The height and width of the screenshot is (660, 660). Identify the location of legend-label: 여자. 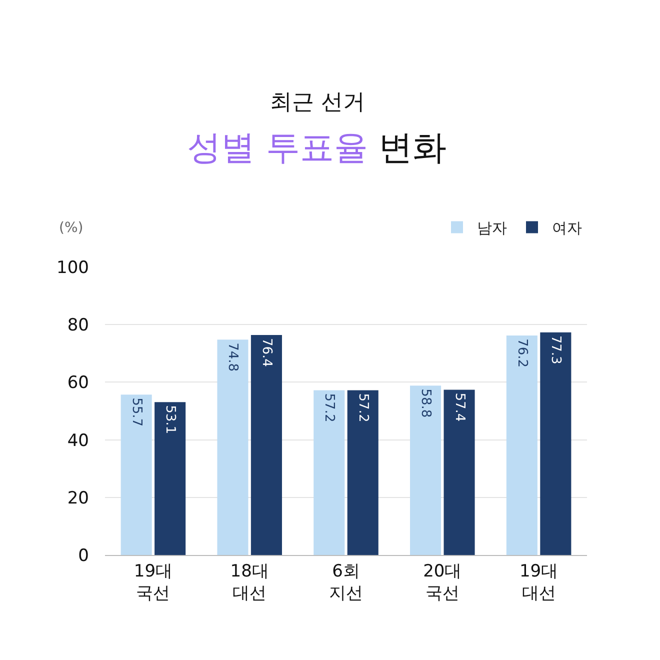
(567, 228).